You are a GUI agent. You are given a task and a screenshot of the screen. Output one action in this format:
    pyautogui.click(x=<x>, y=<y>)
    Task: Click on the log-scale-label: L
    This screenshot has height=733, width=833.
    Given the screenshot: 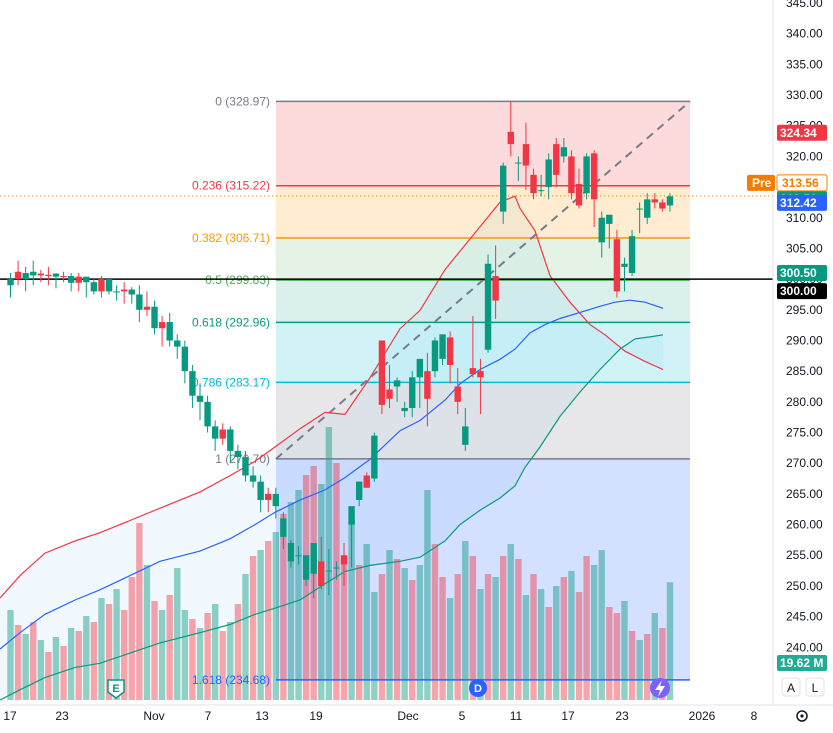 What is the action you would take?
    pyautogui.click(x=815, y=688)
    